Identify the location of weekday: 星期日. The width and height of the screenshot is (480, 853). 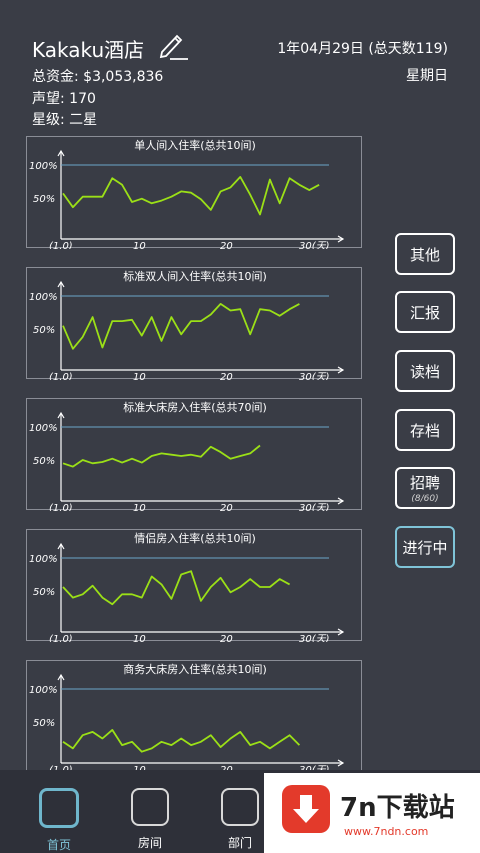
(427, 76).